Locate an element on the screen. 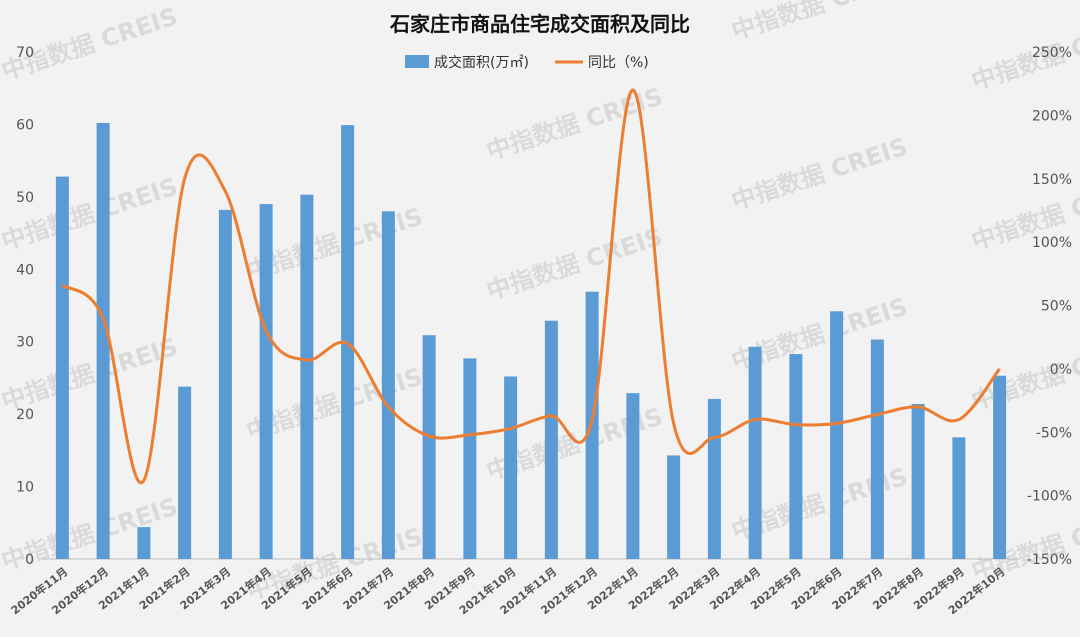 The width and height of the screenshot is (1080, 637). y-left-tick-label: 70 is located at coordinates (25, 53).